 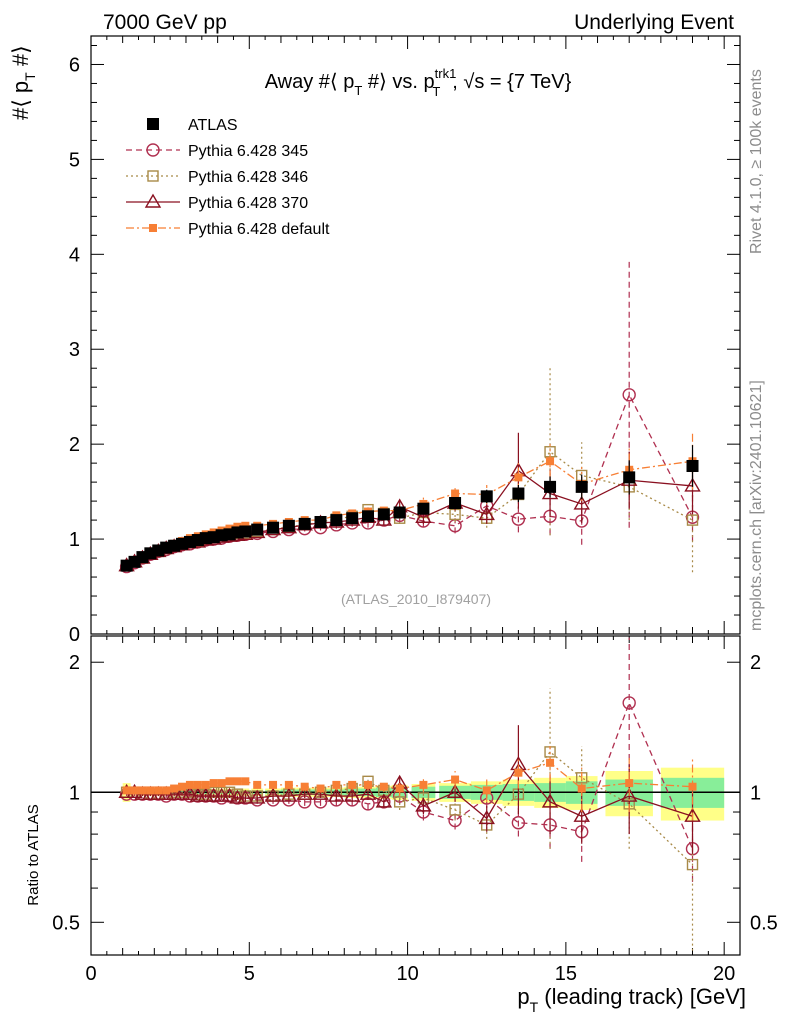 I want to click on ylabel-main: #⟨ p, so click(x=20, y=100).